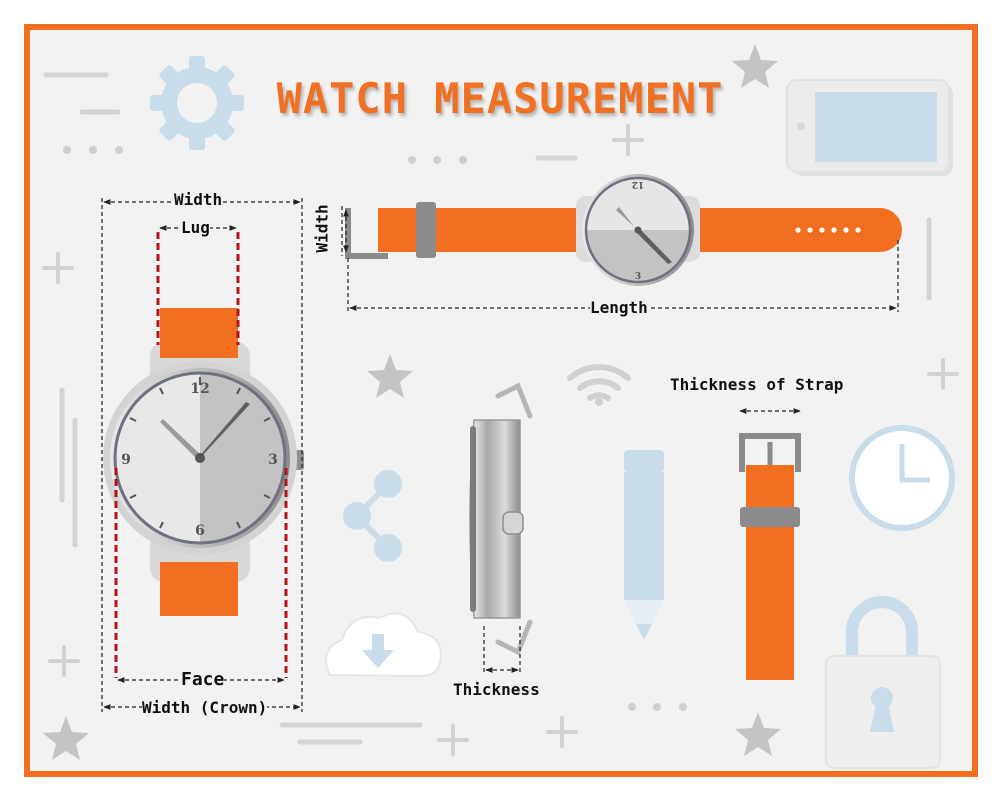  I want to click on single-strap-illustration, so click(770, 556).